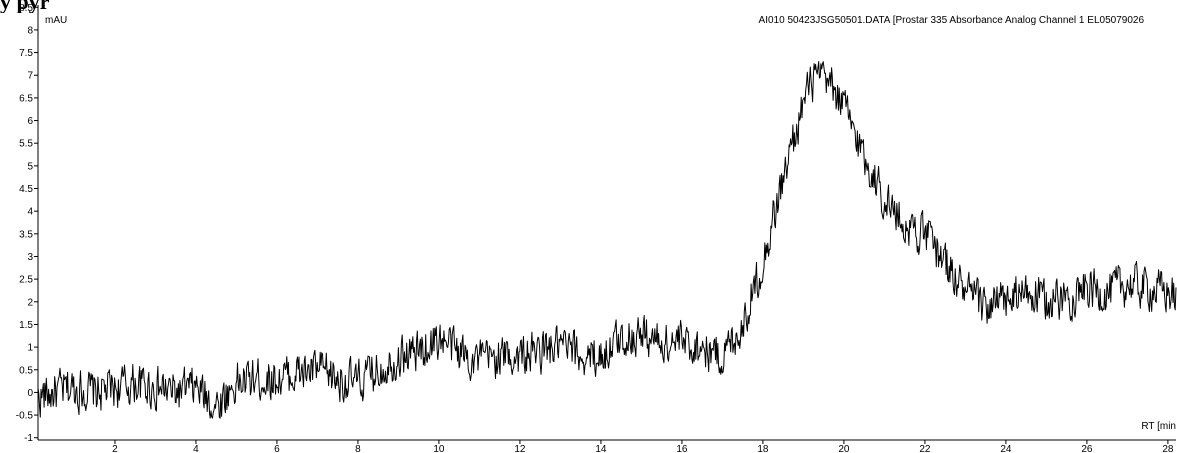 The image size is (1177, 453). Describe the element at coordinates (26, 325) in the screenshot. I see `y-tick-label: 1.5` at that location.